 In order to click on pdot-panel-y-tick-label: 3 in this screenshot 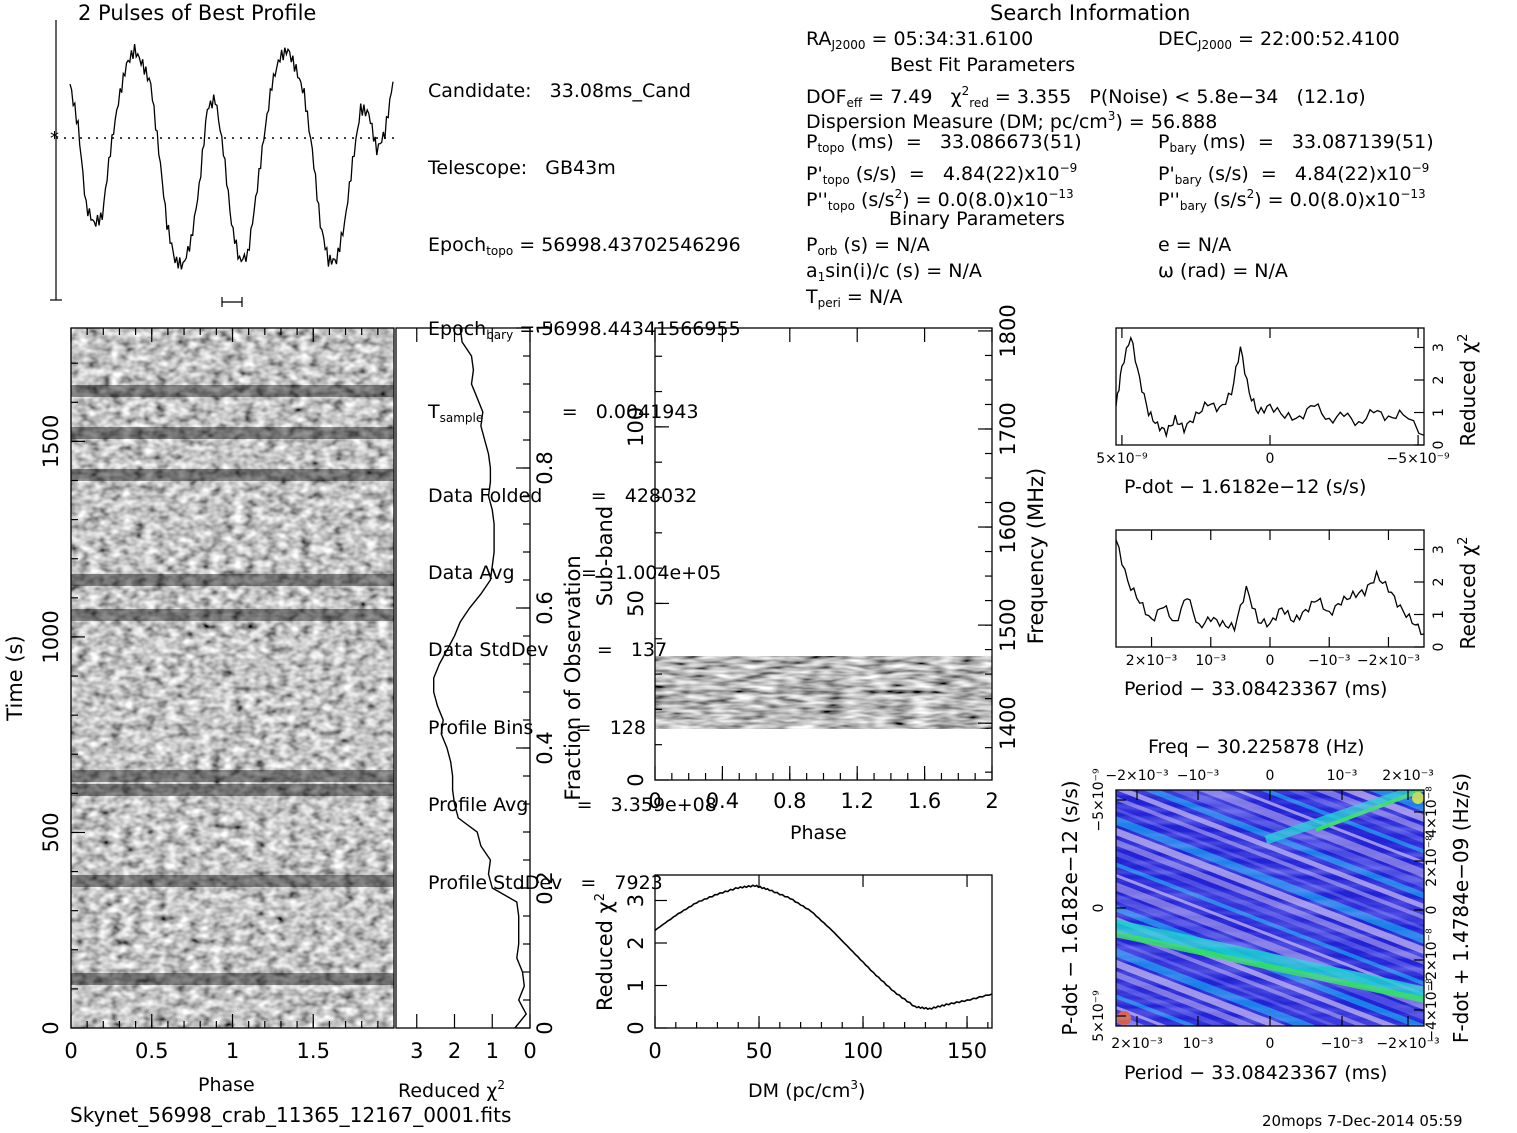, I will do `click(1439, 347)`.